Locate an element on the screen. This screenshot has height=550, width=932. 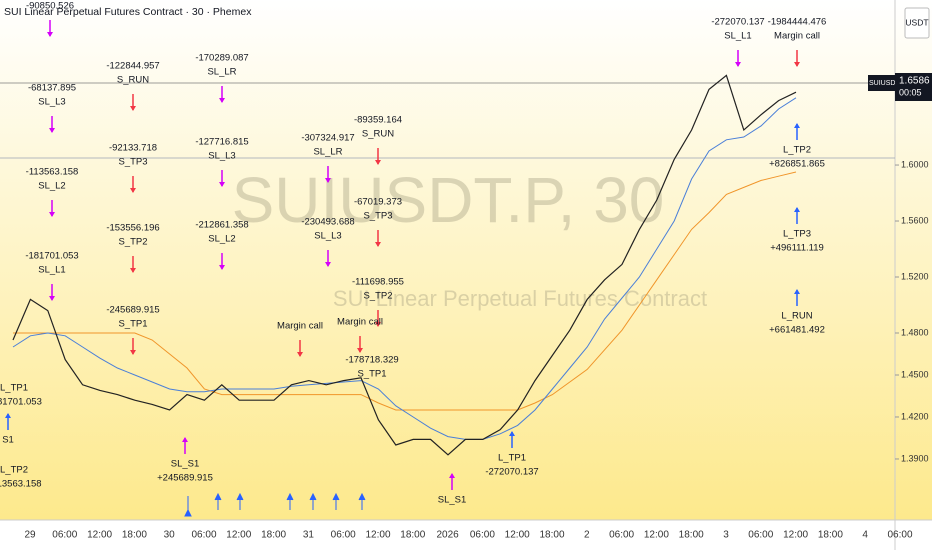
currency-box is located at coordinates (917, 23).